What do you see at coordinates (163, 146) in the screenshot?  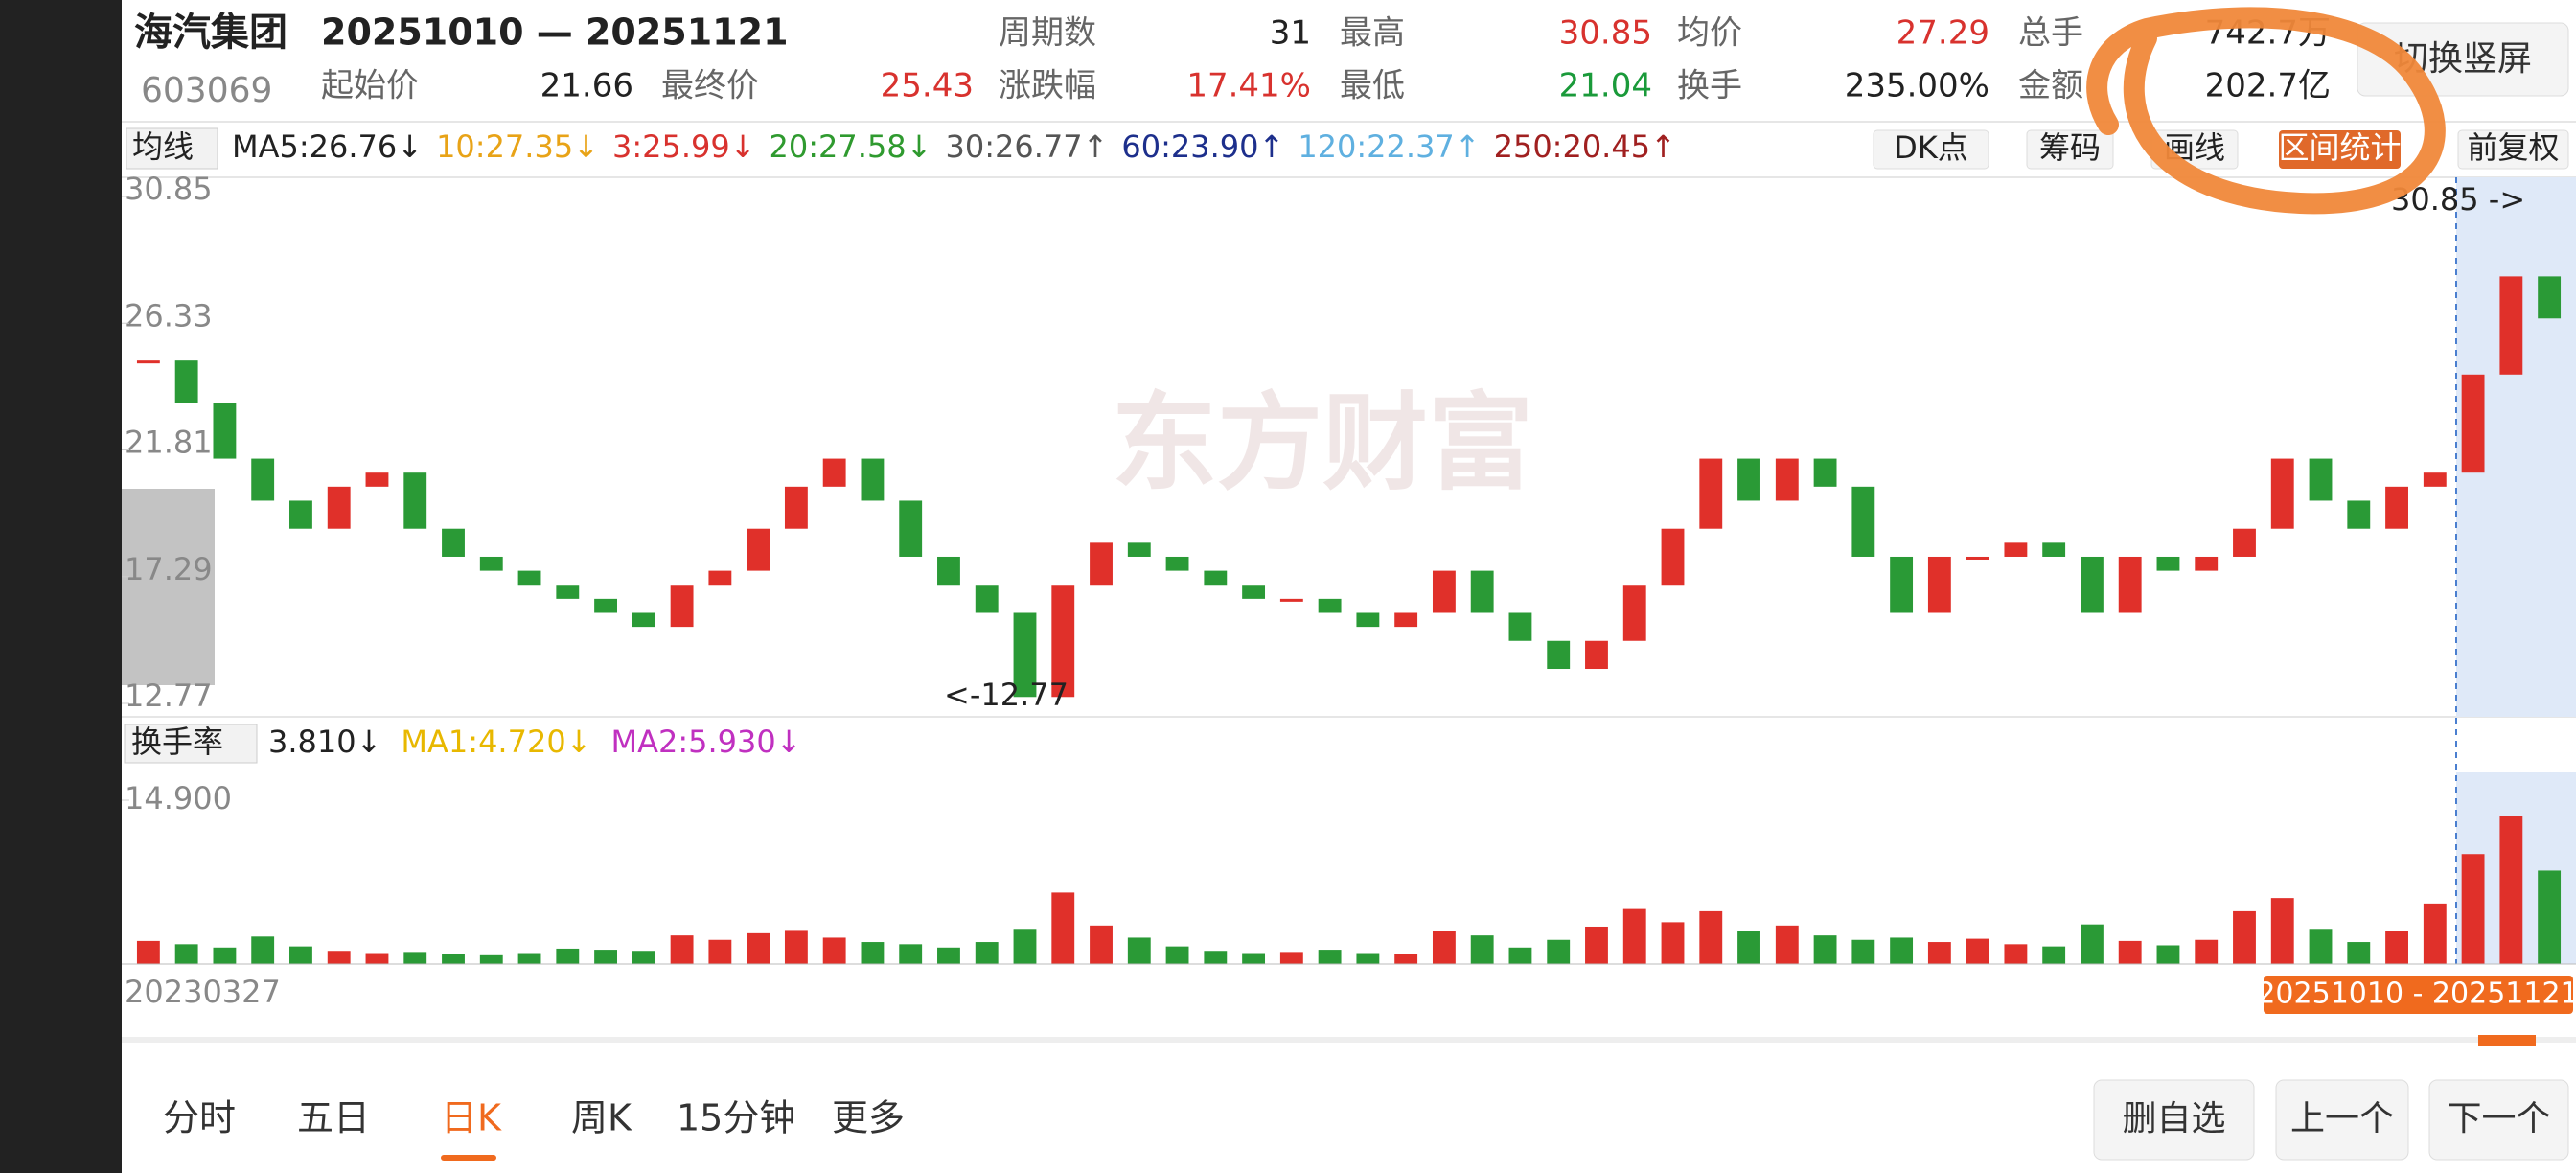 I see `ma-menu-label: 均线` at bounding box center [163, 146].